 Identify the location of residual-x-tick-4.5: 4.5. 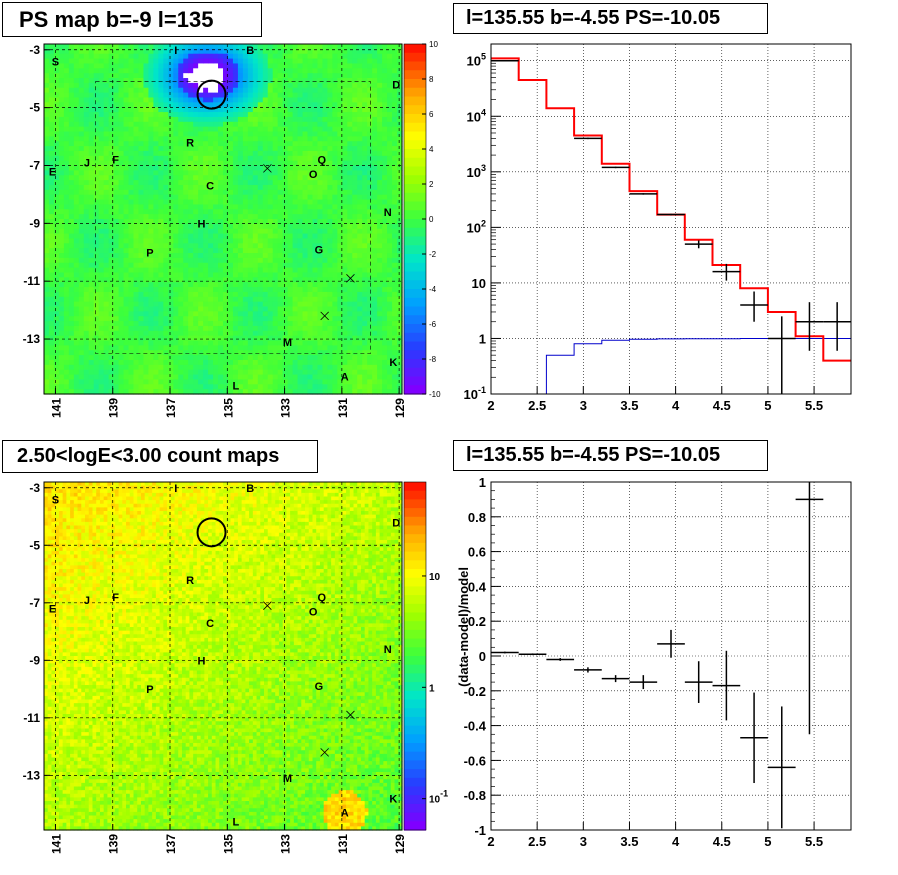
(722, 841).